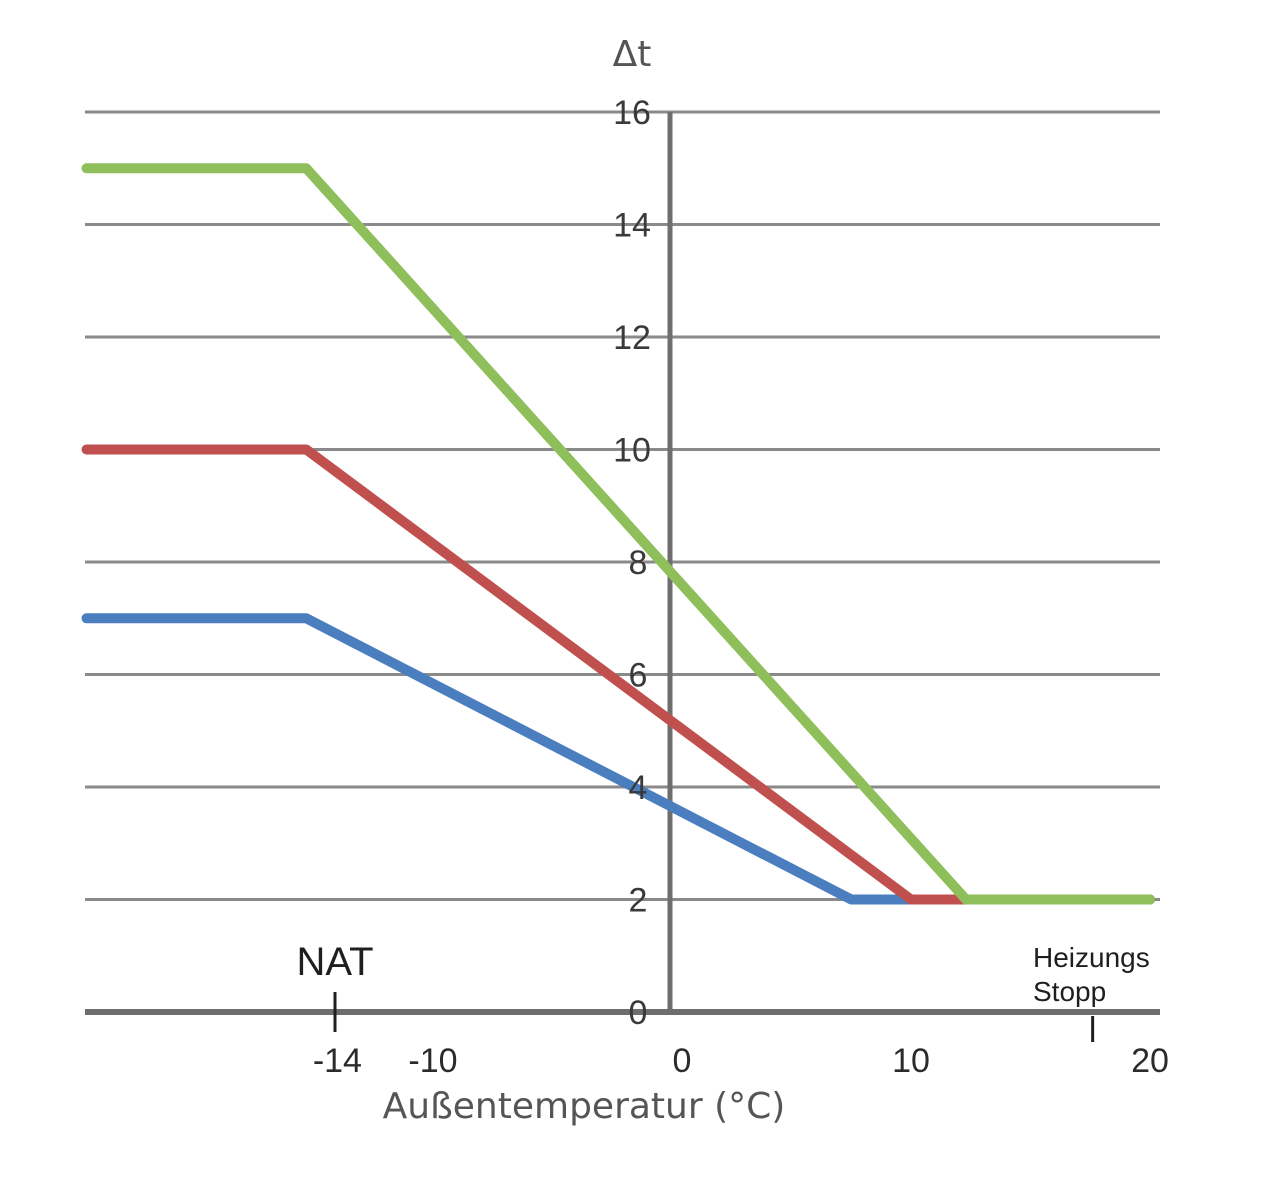 The image size is (1280, 1188). What do you see at coordinates (638, 788) in the screenshot?
I see `y-tick-label: 4` at bounding box center [638, 788].